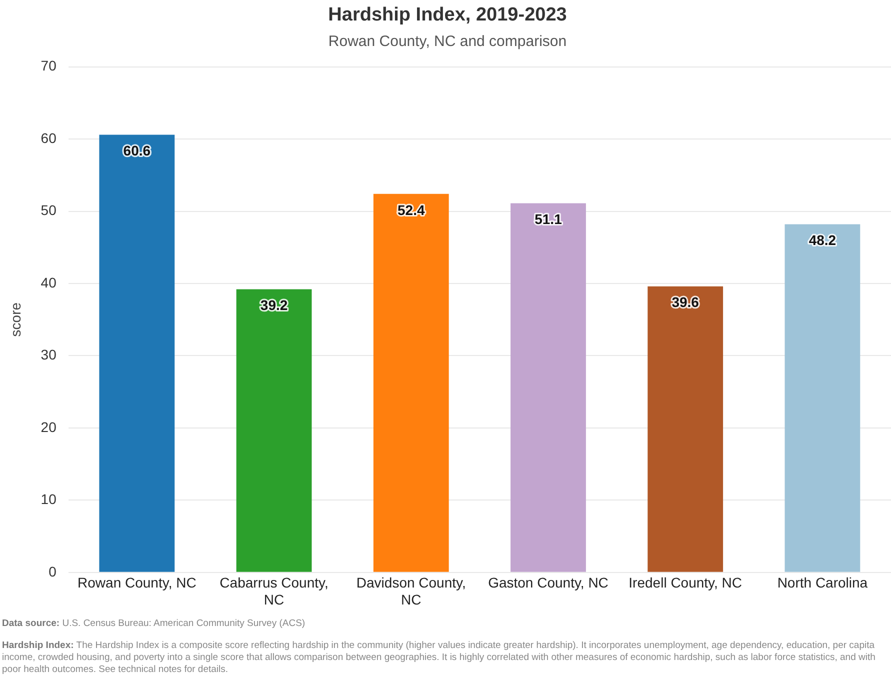 The width and height of the screenshot is (891, 687). What do you see at coordinates (439, 657) in the screenshot?
I see `text: Hardship Index: The Hardship Index is a composite score reflecting hardship in the community (higher values indicate greater hardship). It incorporates unemployment, age dependency, education, per capita income, crowded housing, and poverty into a single score that allows comparison between geographies. It is highly correlated with other measures of economic hardship, such as labor force statistics, and with poor health outcomes. See technical notes for details.` at bounding box center [439, 657].